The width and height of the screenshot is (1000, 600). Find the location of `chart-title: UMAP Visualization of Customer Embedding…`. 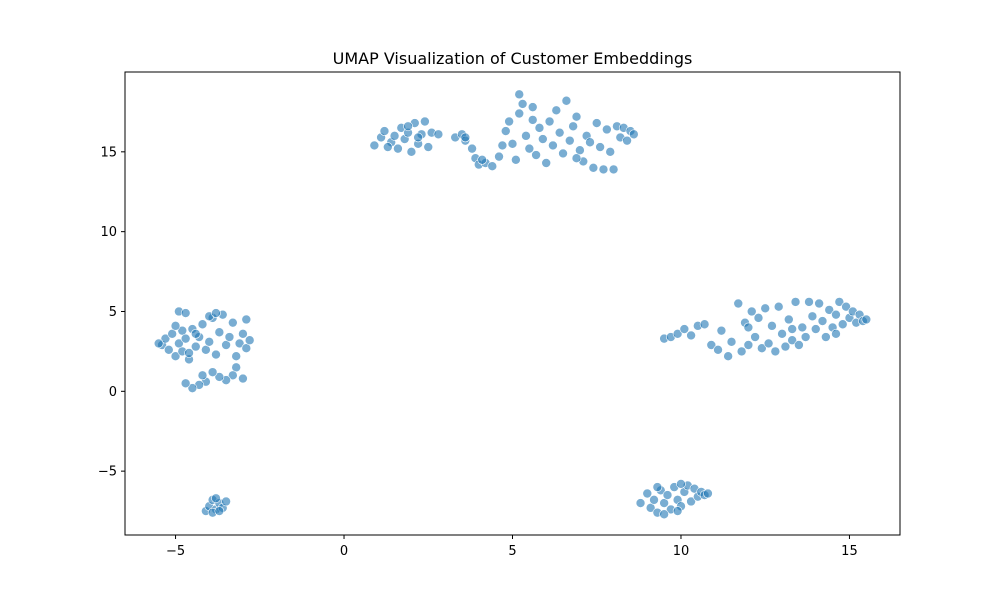

chart-title: UMAP Visualization of Customer Embedding… is located at coordinates (513, 58).